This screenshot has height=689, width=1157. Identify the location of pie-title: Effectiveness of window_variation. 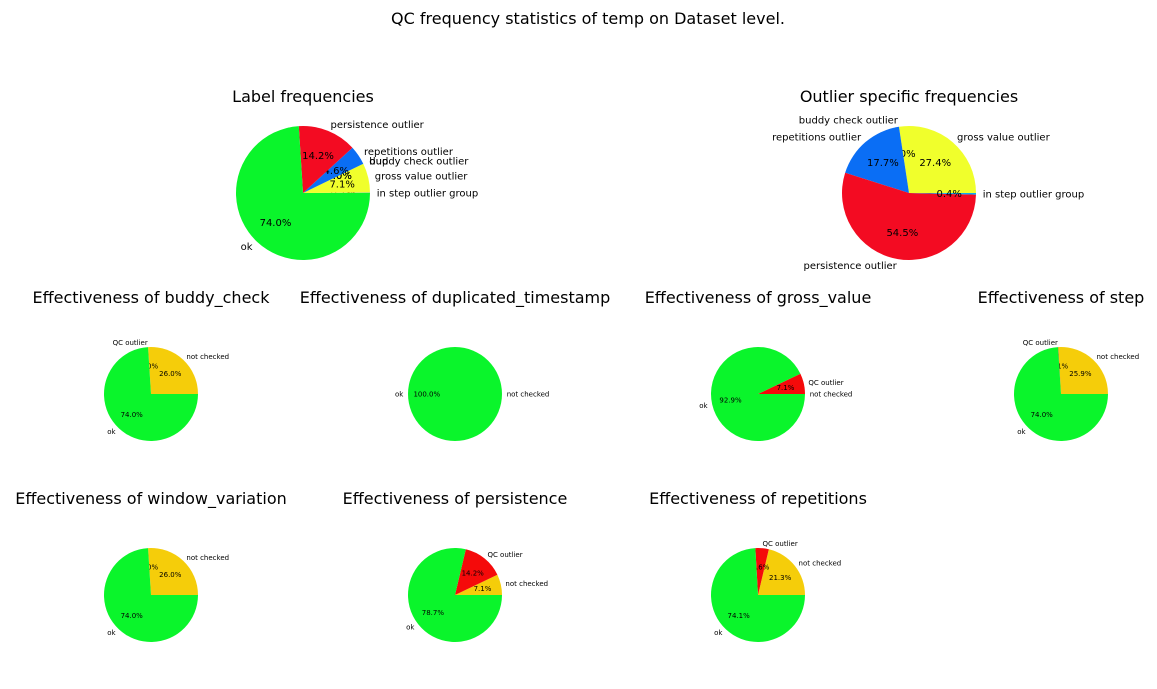
(151, 499).